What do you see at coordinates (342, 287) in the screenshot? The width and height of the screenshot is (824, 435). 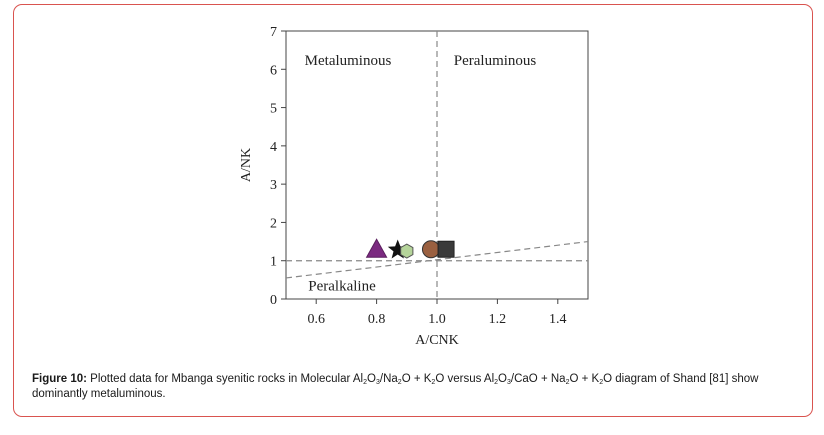 I see `field-label-peralkaline: Peralkaline` at bounding box center [342, 287].